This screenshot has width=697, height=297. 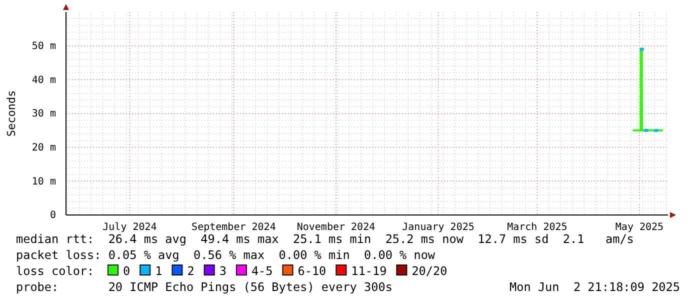 I want to click on legend-label: 6-10, so click(x=312, y=271).